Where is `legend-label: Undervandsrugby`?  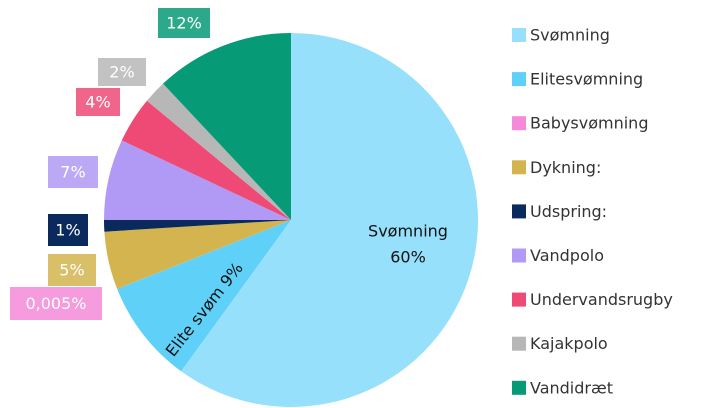
legend-label: Undervandsrugby is located at coordinates (601, 299).